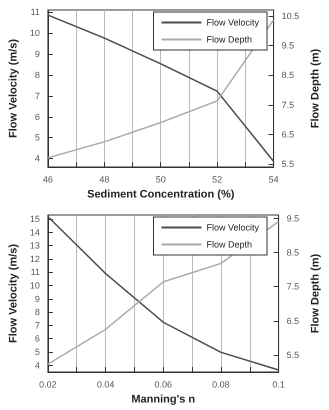 The height and width of the screenshot is (410, 329). I want to click on x-tick-label: 50, so click(161, 179).